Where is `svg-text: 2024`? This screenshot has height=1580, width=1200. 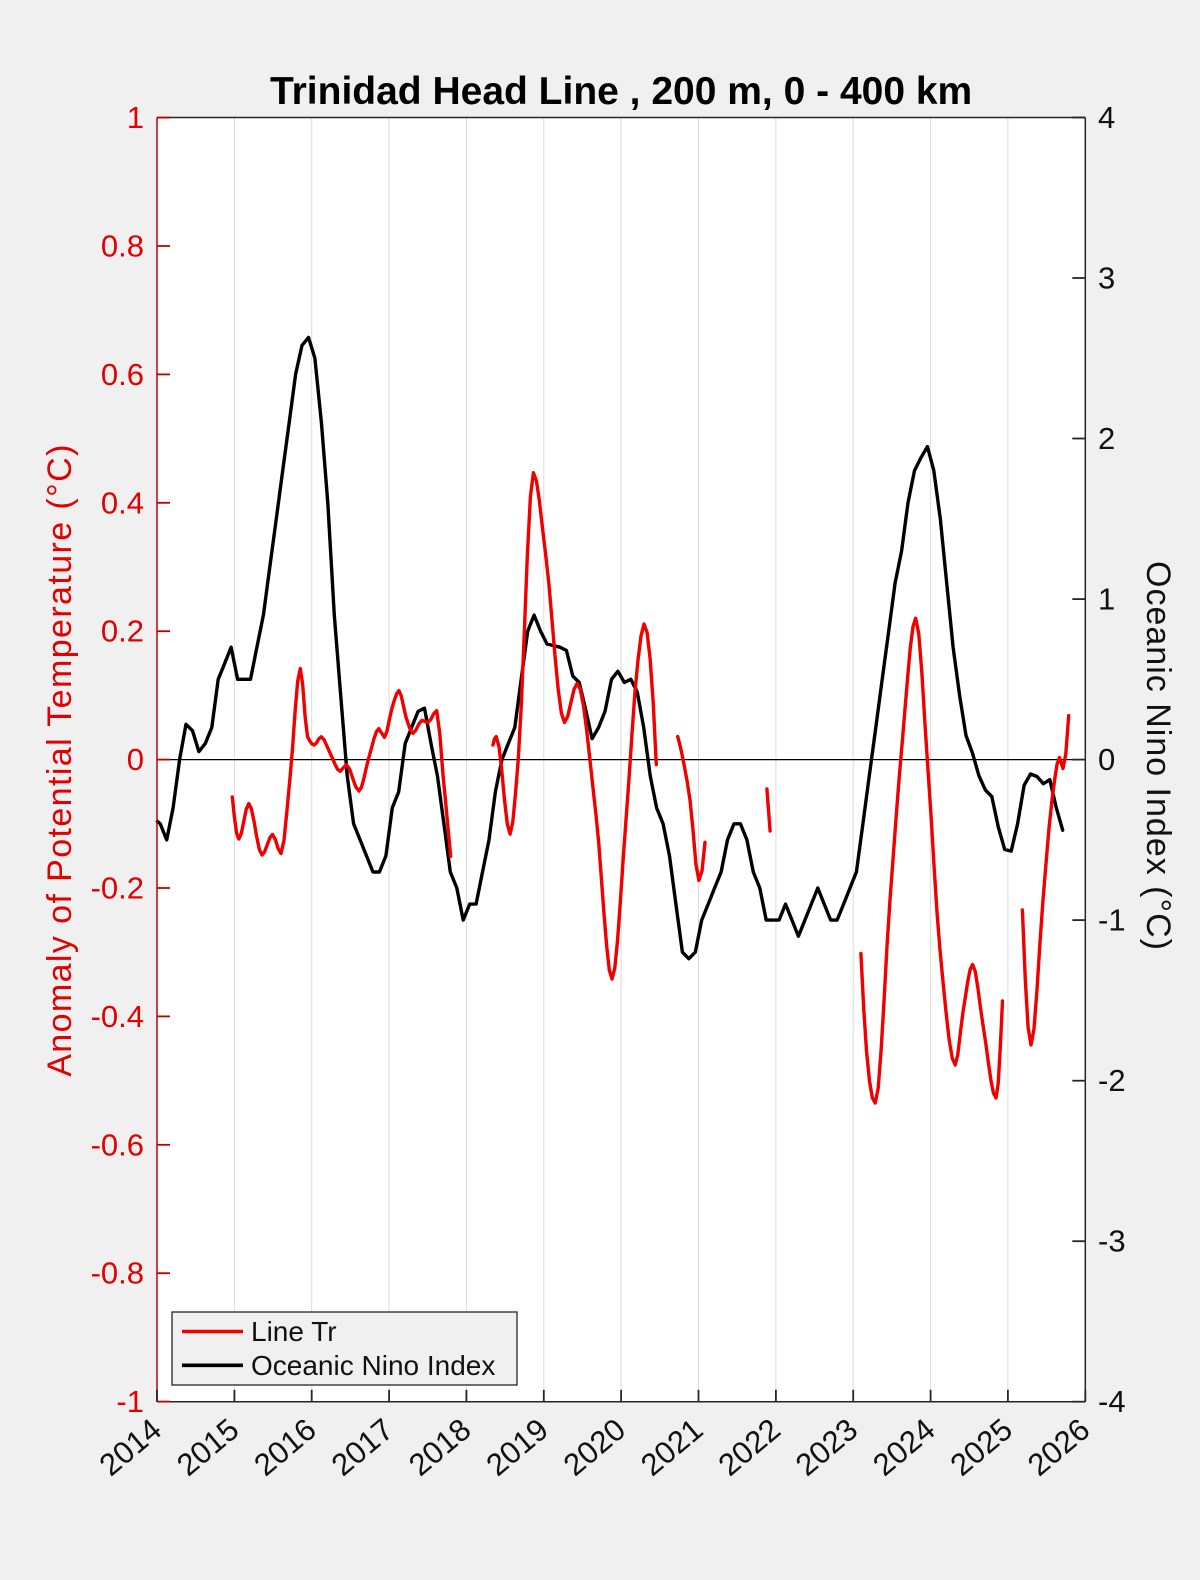 svg-text: 2024 is located at coordinates (903, 1447).